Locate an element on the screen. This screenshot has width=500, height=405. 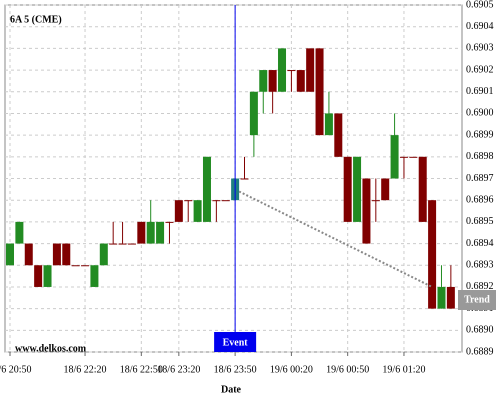
chart-title: 6A 5 (CME) is located at coordinates (36, 19).